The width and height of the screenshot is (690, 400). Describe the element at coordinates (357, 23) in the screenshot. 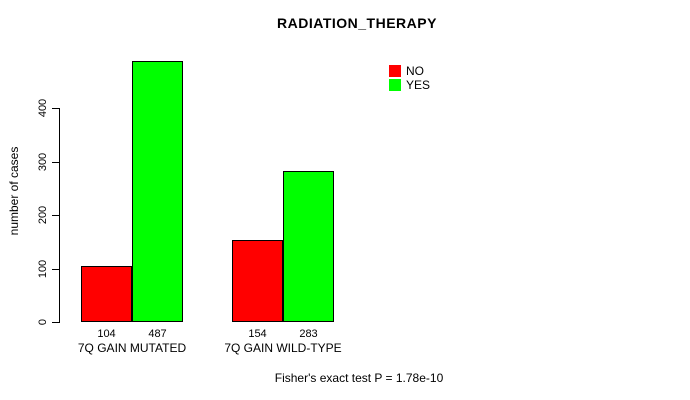

I see `chart-title: RADIATION_THERAPY` at that location.